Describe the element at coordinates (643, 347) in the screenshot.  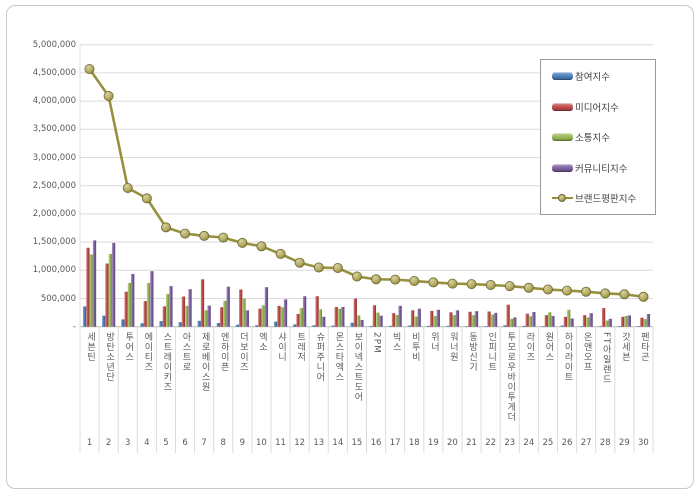
I see `category-label-rank30: 펜타곤` at that location.